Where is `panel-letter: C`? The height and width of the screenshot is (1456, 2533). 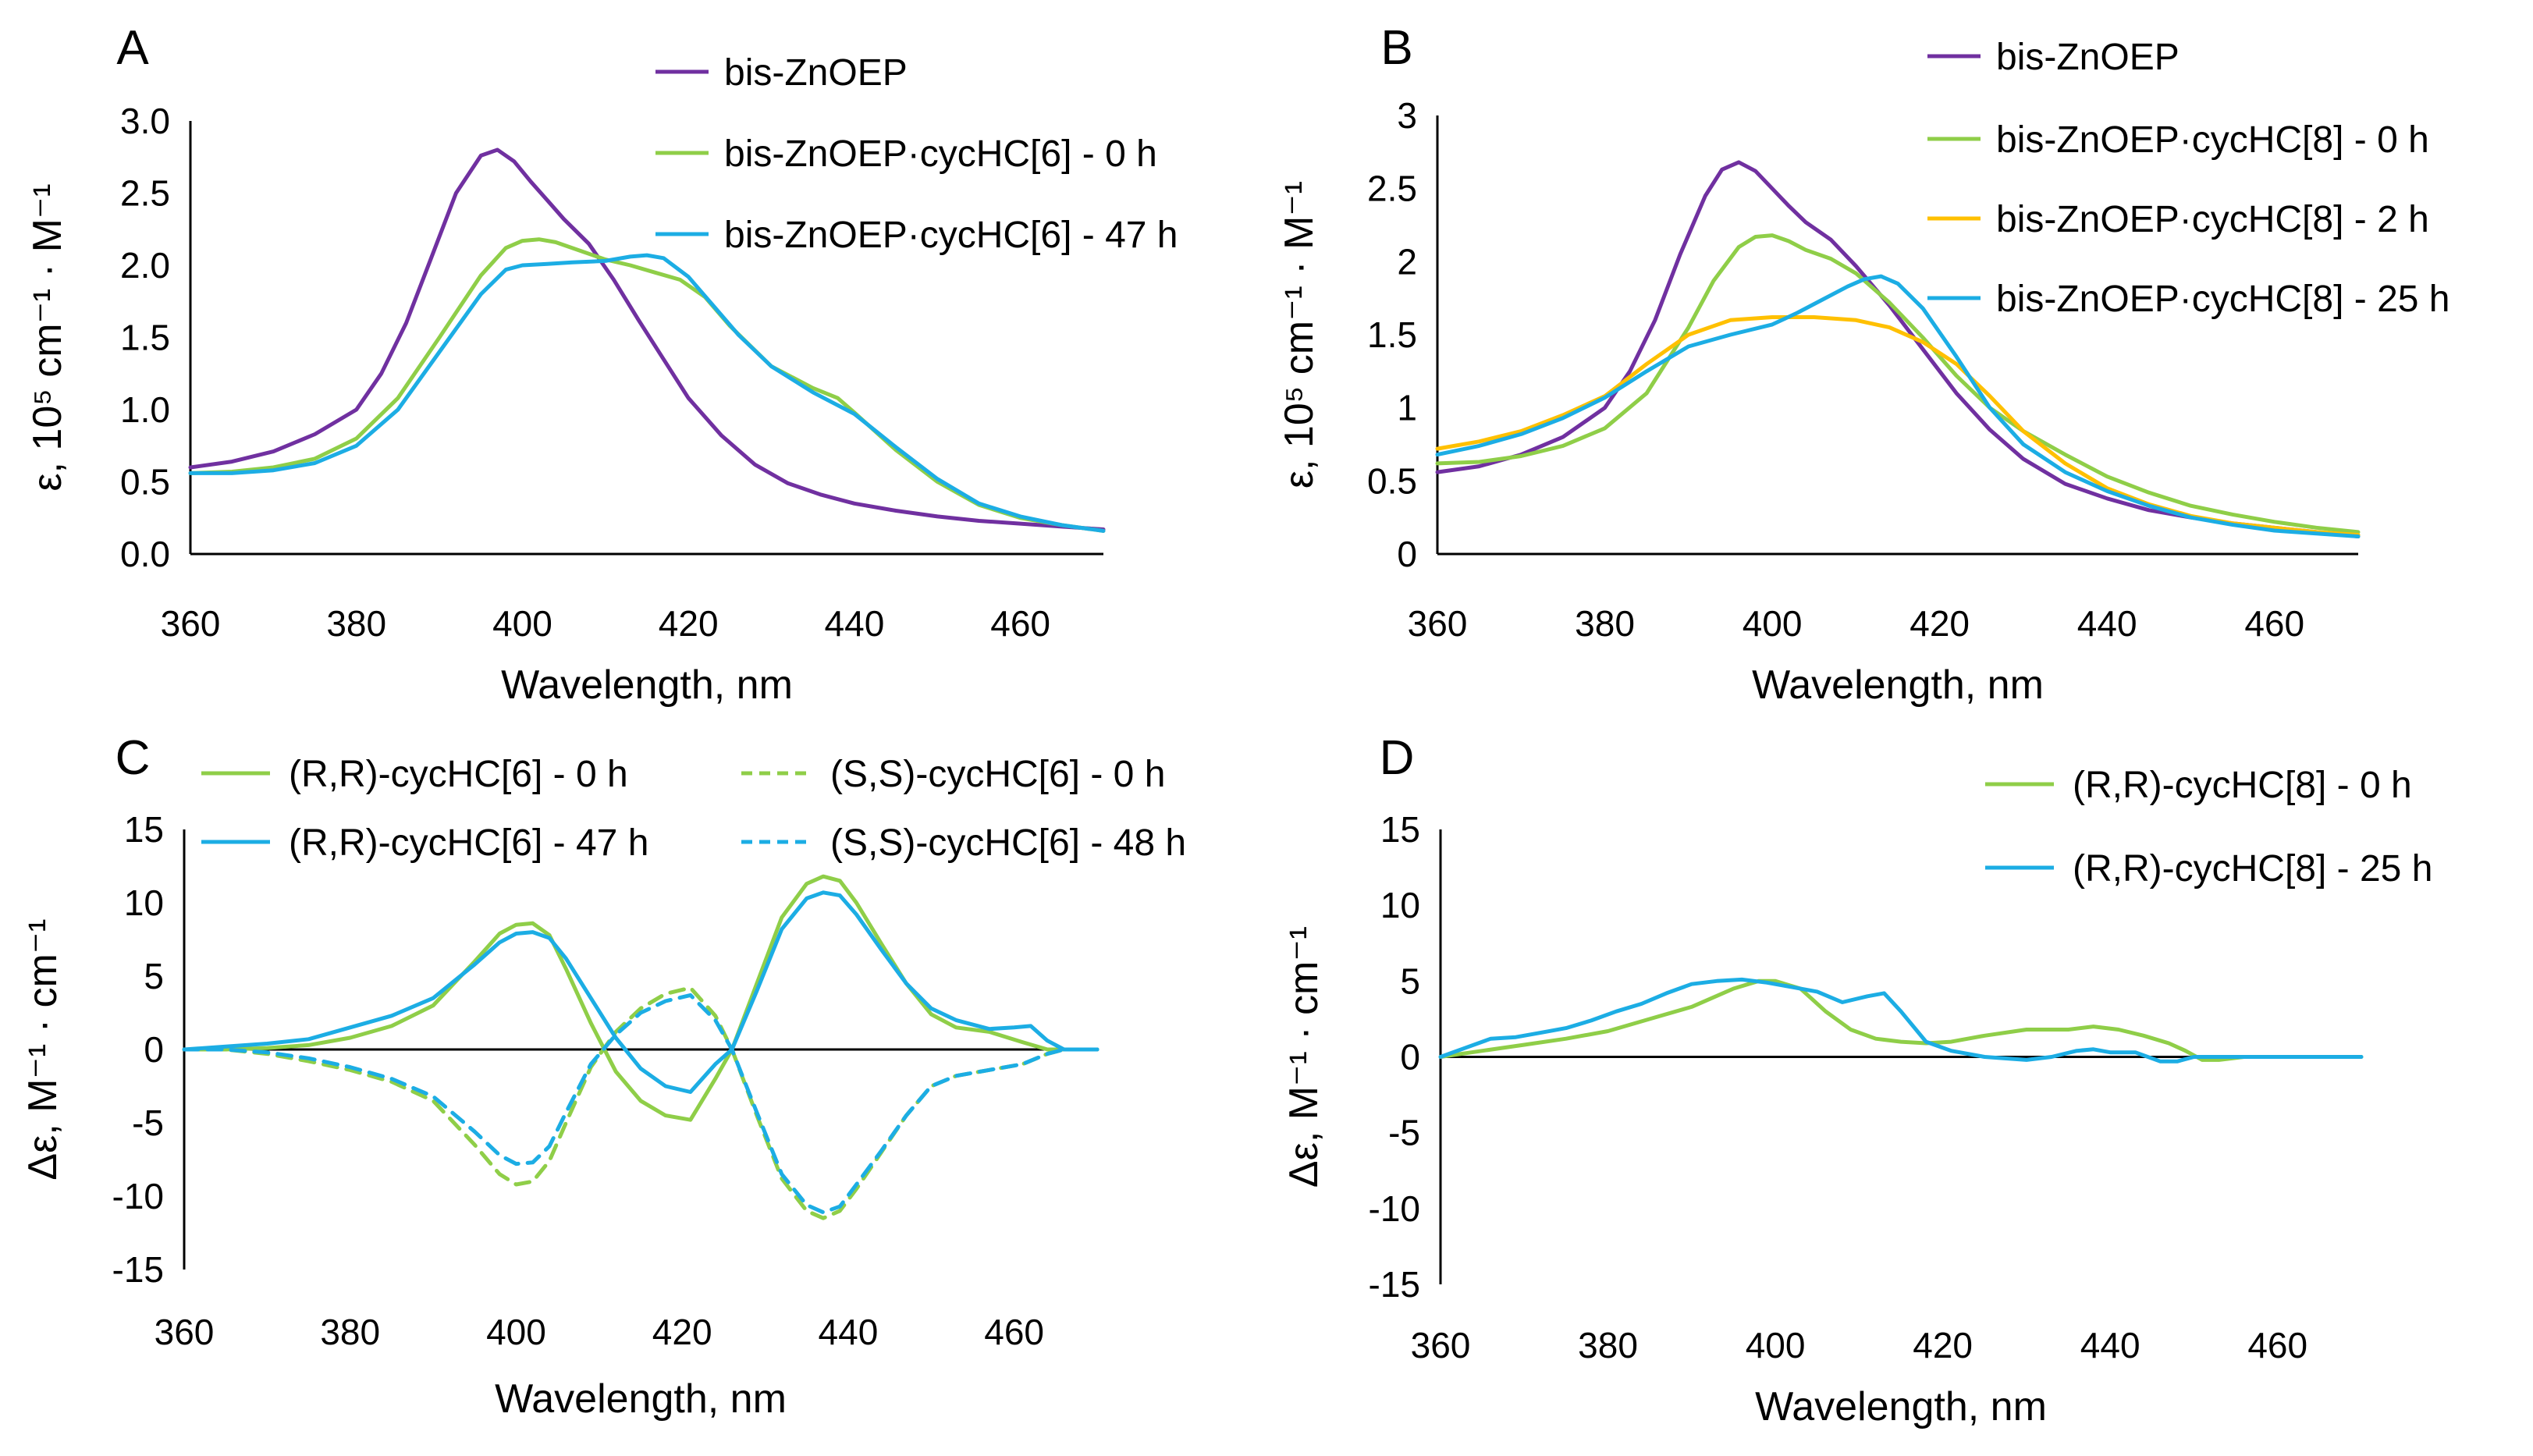 panel-letter: C is located at coordinates (133, 758).